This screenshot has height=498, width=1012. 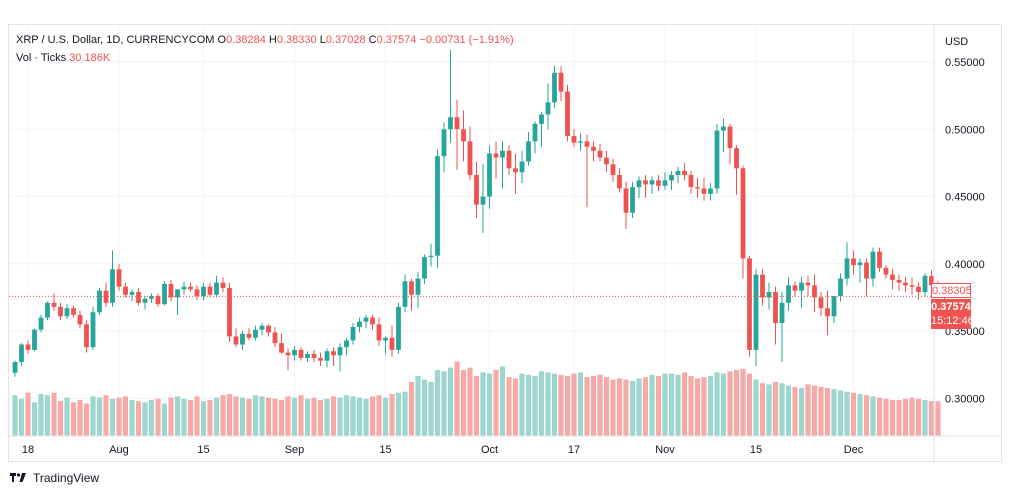 What do you see at coordinates (115, 40) in the screenshot?
I see `symbol-title: XRP / U.S. Dollar, 1D, CURRENCYCOM` at bounding box center [115, 40].